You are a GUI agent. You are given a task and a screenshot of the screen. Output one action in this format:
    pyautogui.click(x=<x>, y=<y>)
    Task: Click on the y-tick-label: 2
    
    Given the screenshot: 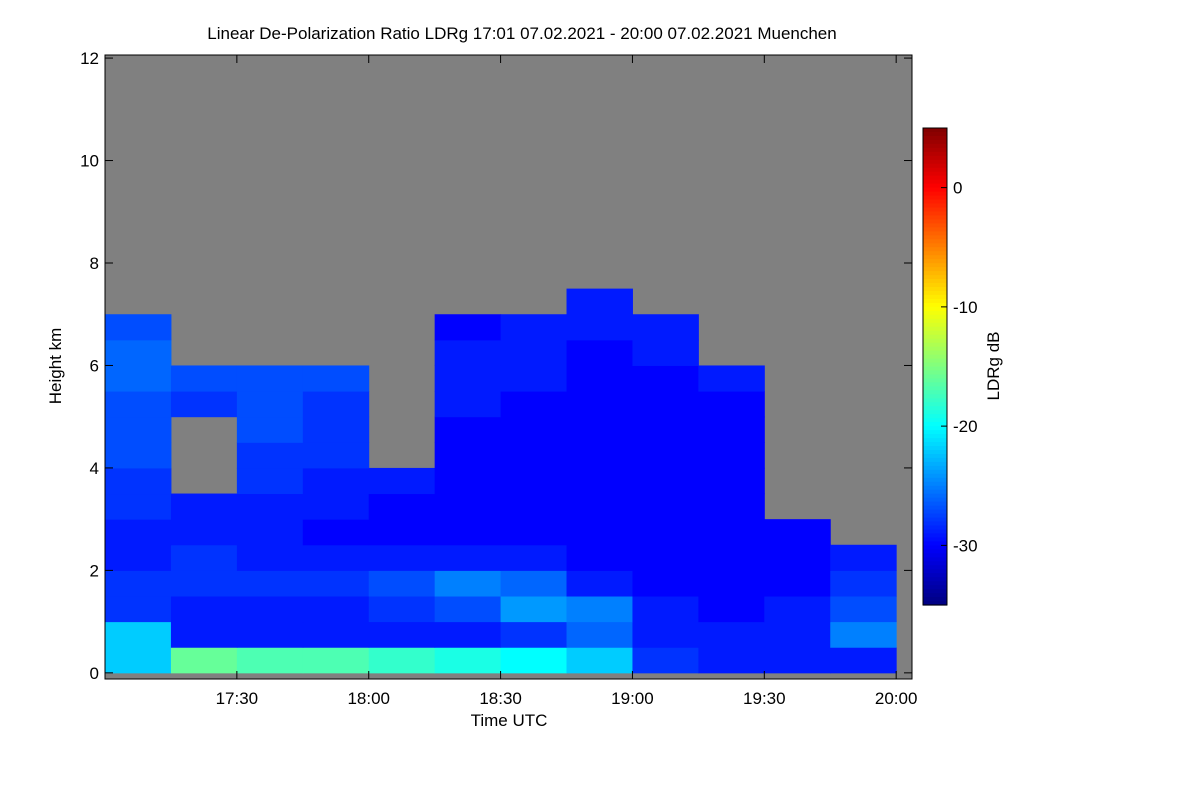 What is the action you would take?
    pyautogui.click(x=94, y=570)
    